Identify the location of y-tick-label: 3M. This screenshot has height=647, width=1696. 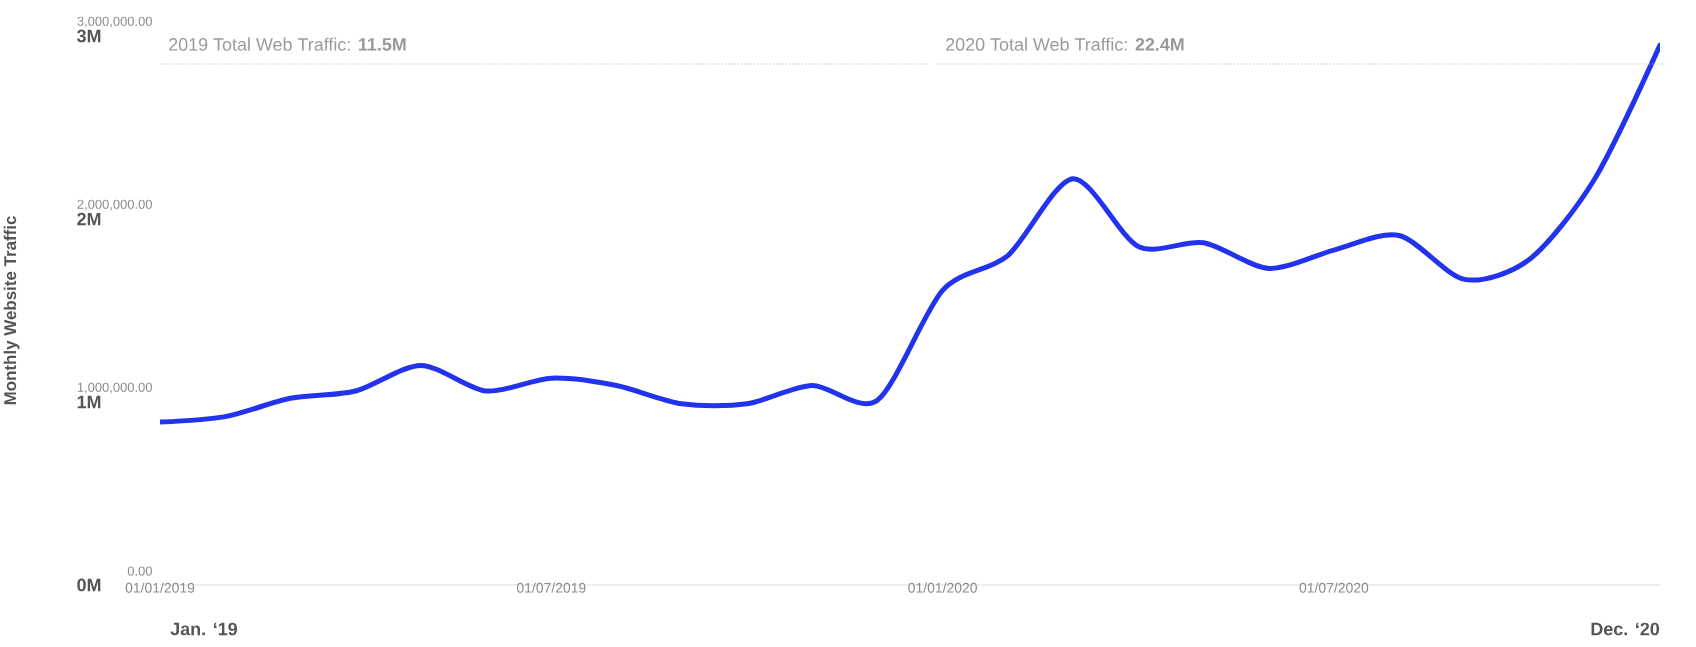
(88, 36).